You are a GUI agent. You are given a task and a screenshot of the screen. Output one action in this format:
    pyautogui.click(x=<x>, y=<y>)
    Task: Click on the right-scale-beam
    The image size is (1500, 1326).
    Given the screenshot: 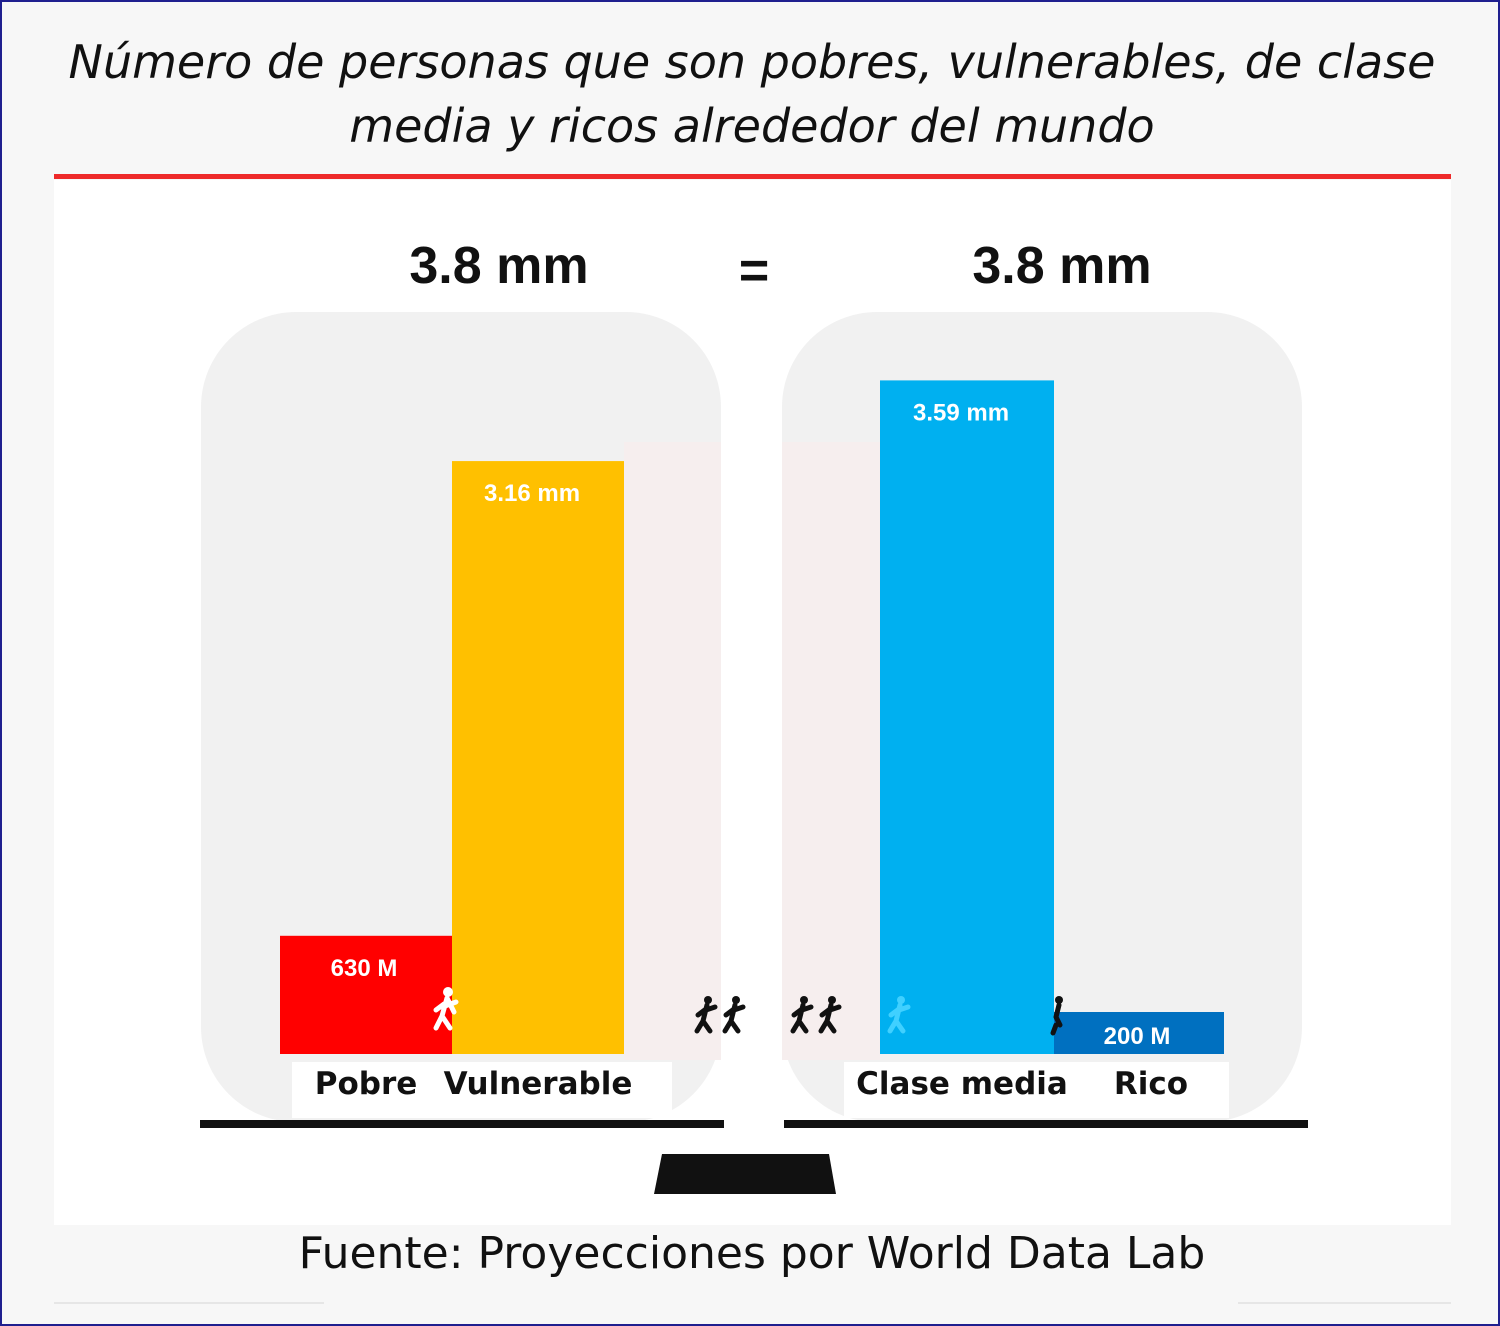 What is the action you would take?
    pyautogui.click(x=1046, y=1124)
    